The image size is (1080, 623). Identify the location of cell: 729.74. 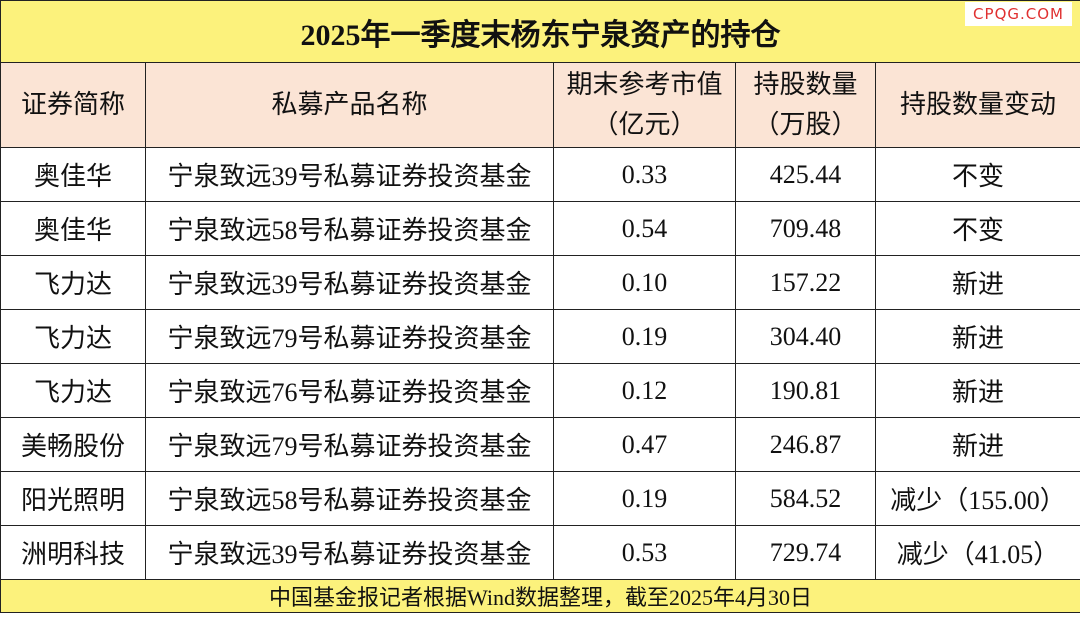
(805, 552).